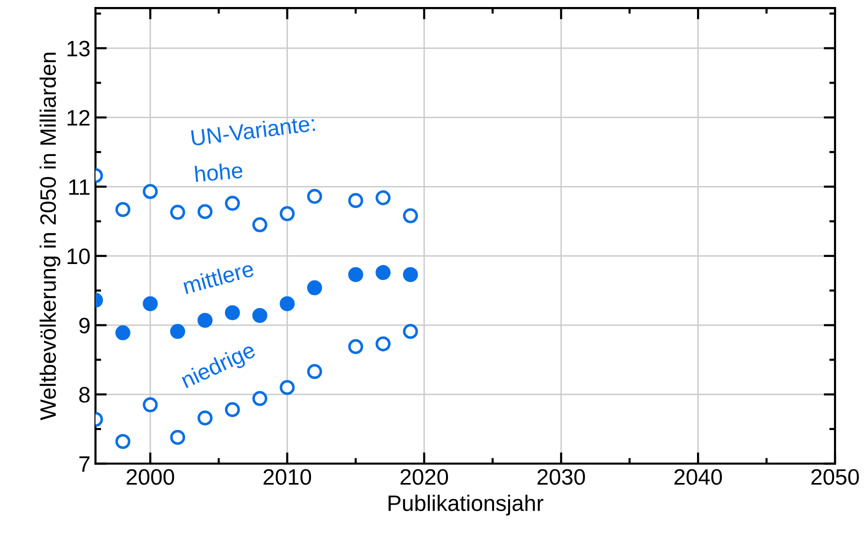  I want to click on x-tick-label: 2040, so click(698, 477).